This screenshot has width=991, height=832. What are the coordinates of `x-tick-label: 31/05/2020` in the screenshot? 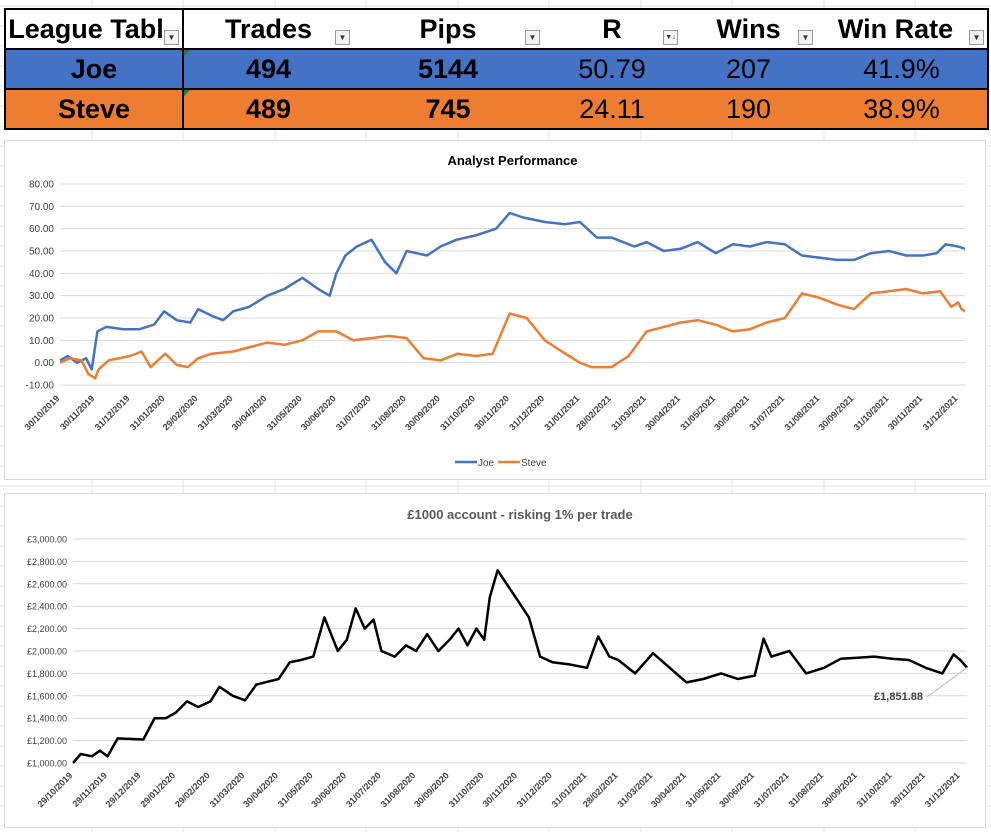 It's located at (284, 412).